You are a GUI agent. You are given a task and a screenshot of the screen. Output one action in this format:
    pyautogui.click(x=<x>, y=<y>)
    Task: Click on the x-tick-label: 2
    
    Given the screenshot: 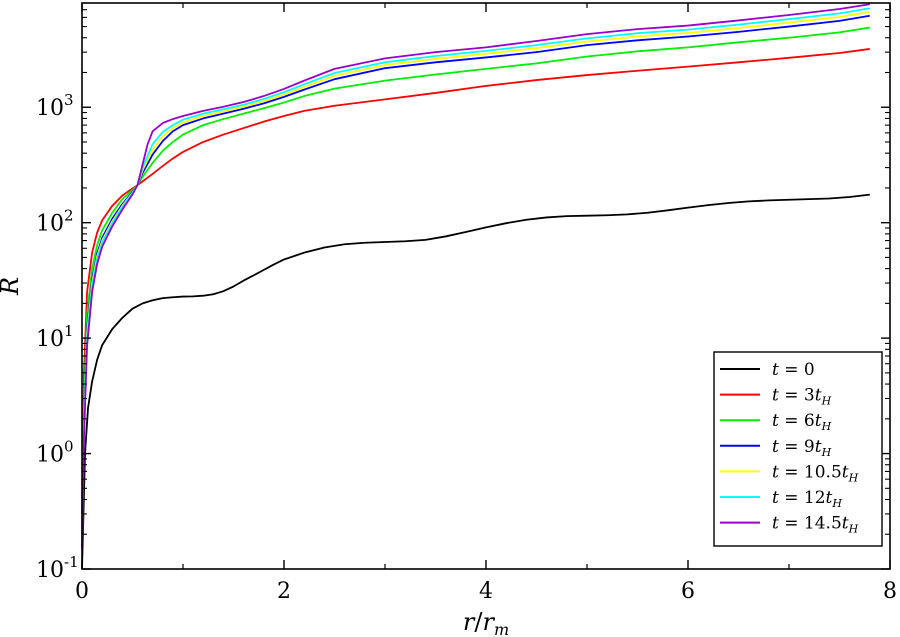 What is the action you would take?
    pyautogui.click(x=284, y=591)
    